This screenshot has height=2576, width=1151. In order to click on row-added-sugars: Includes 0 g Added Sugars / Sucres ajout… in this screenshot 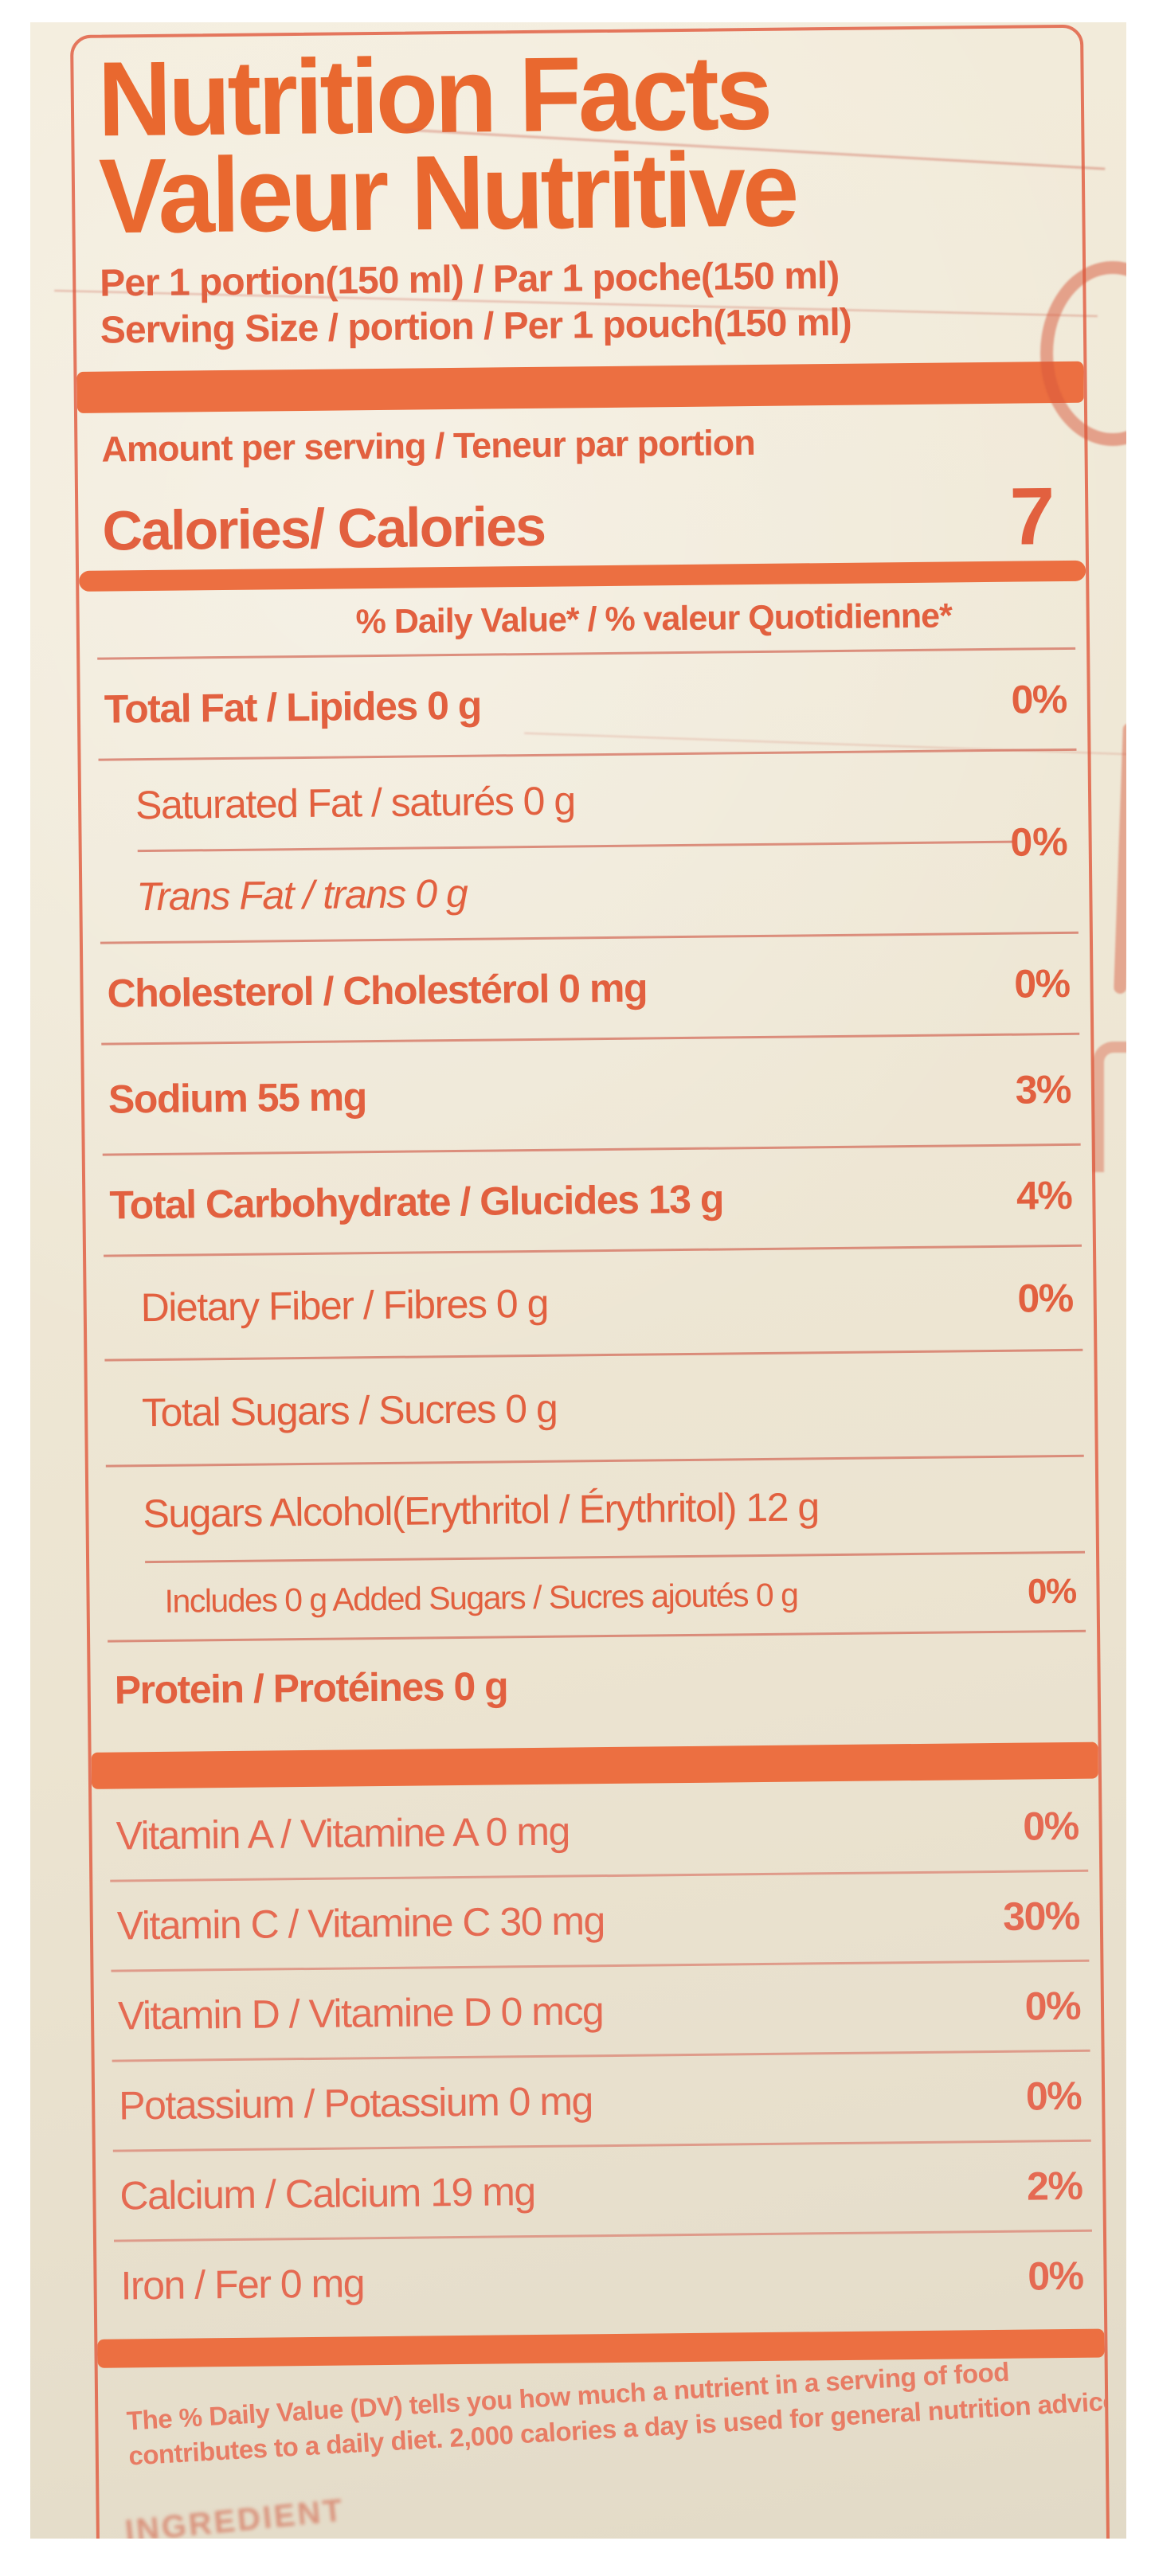, I will do `click(596, 1597)`.